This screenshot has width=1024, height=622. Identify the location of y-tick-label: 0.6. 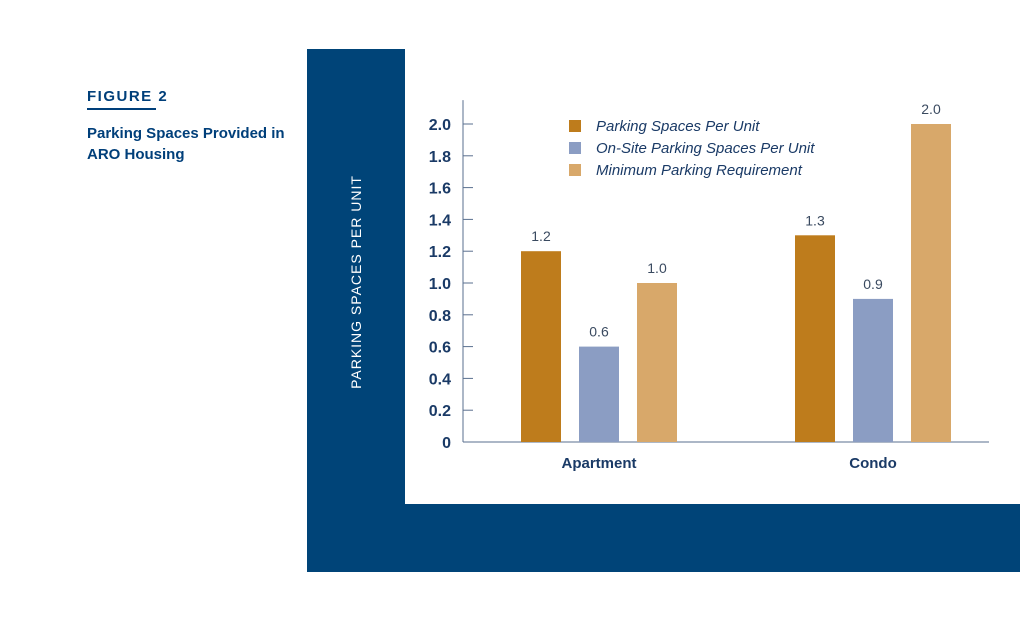
(440, 348).